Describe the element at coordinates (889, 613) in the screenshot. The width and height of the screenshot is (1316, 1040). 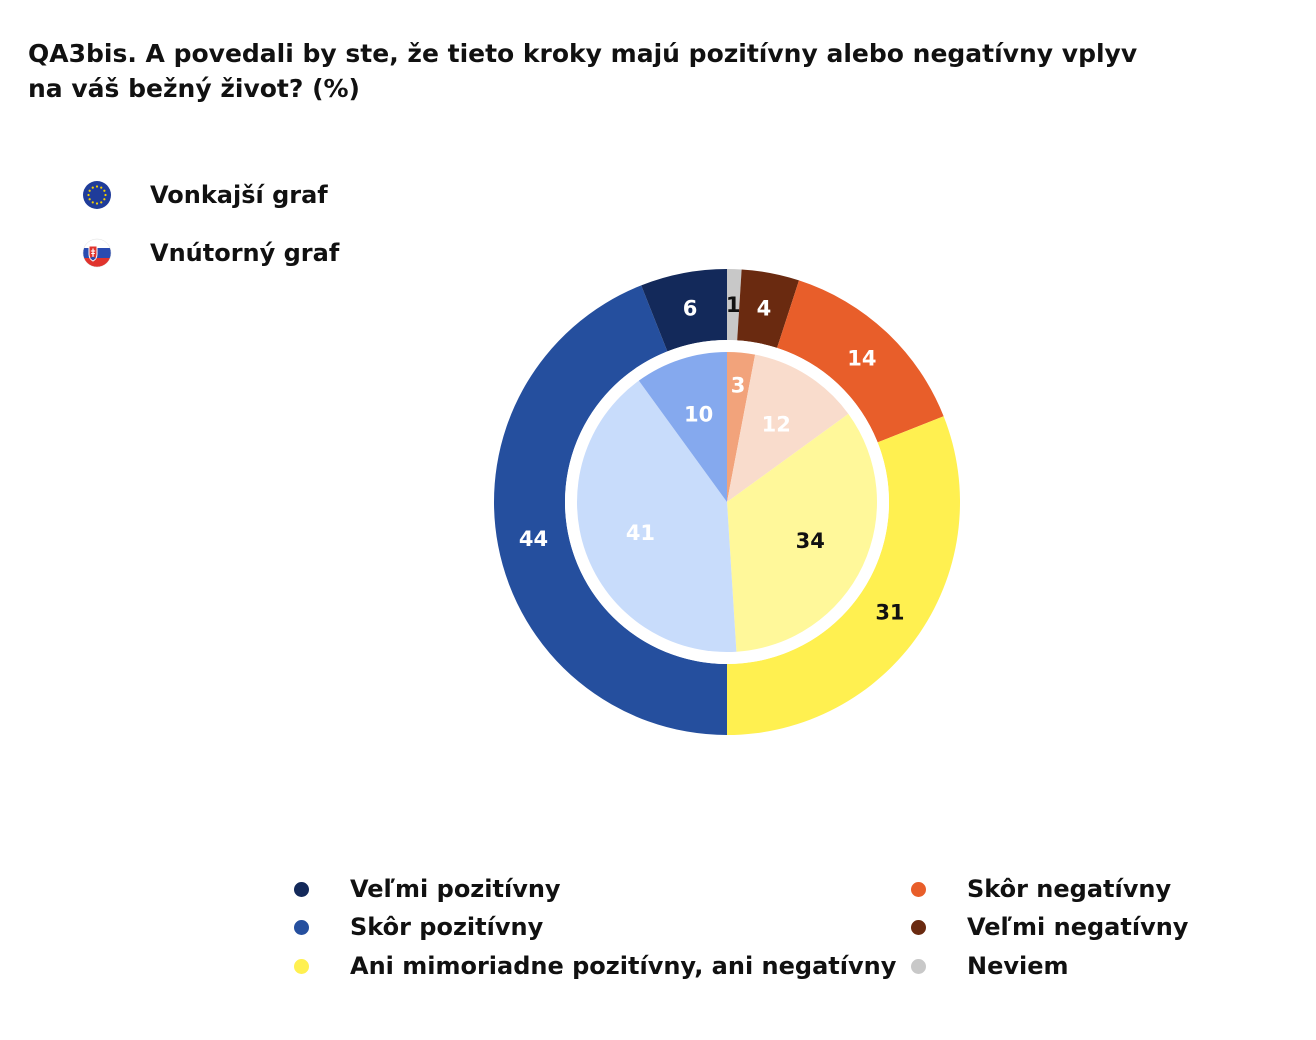
I see `outer-ring-label-2: 31` at that location.